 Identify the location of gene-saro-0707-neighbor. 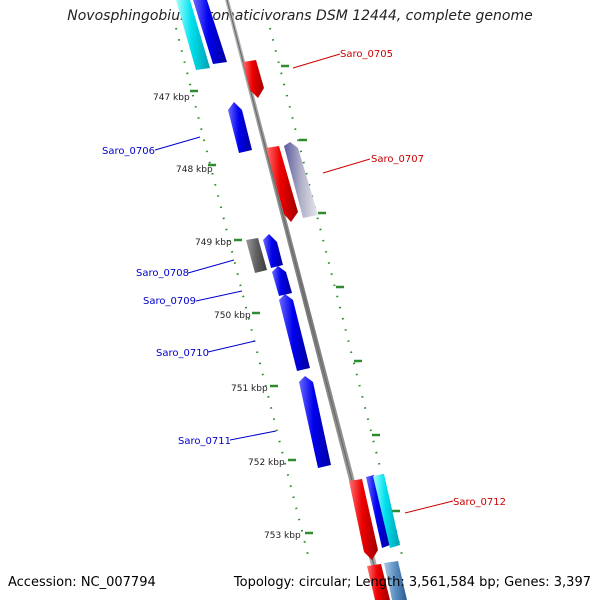
(301, 180).